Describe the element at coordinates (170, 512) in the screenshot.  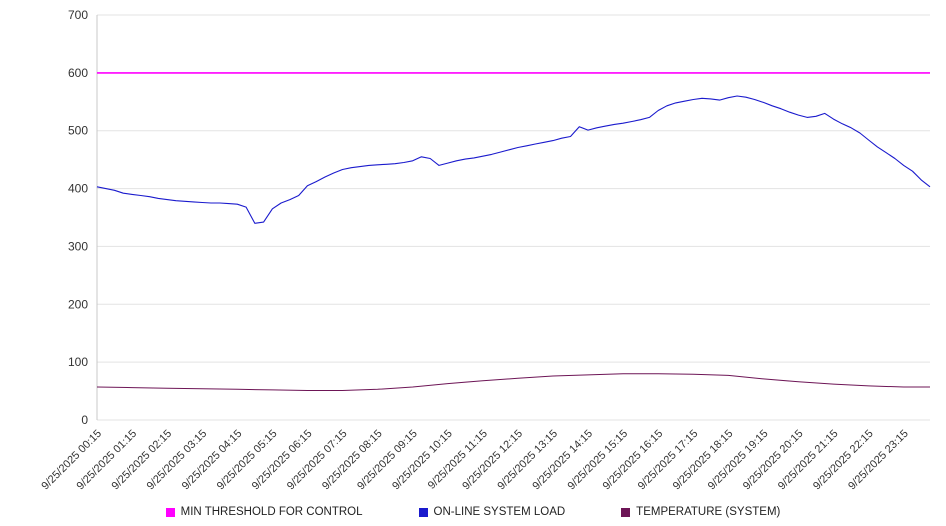
I see `legend-swatch-min-threshold` at that location.